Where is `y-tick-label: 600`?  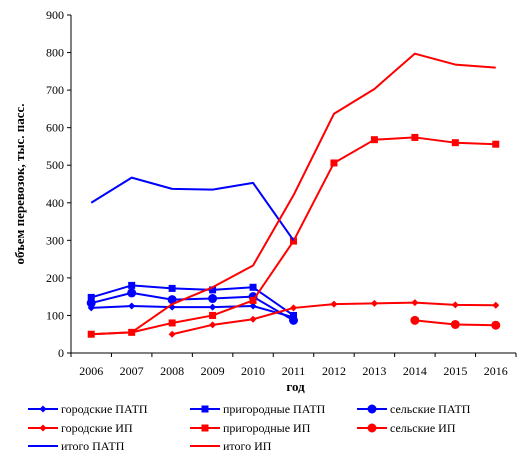 y-tick-label: 600 is located at coordinates (55, 128).